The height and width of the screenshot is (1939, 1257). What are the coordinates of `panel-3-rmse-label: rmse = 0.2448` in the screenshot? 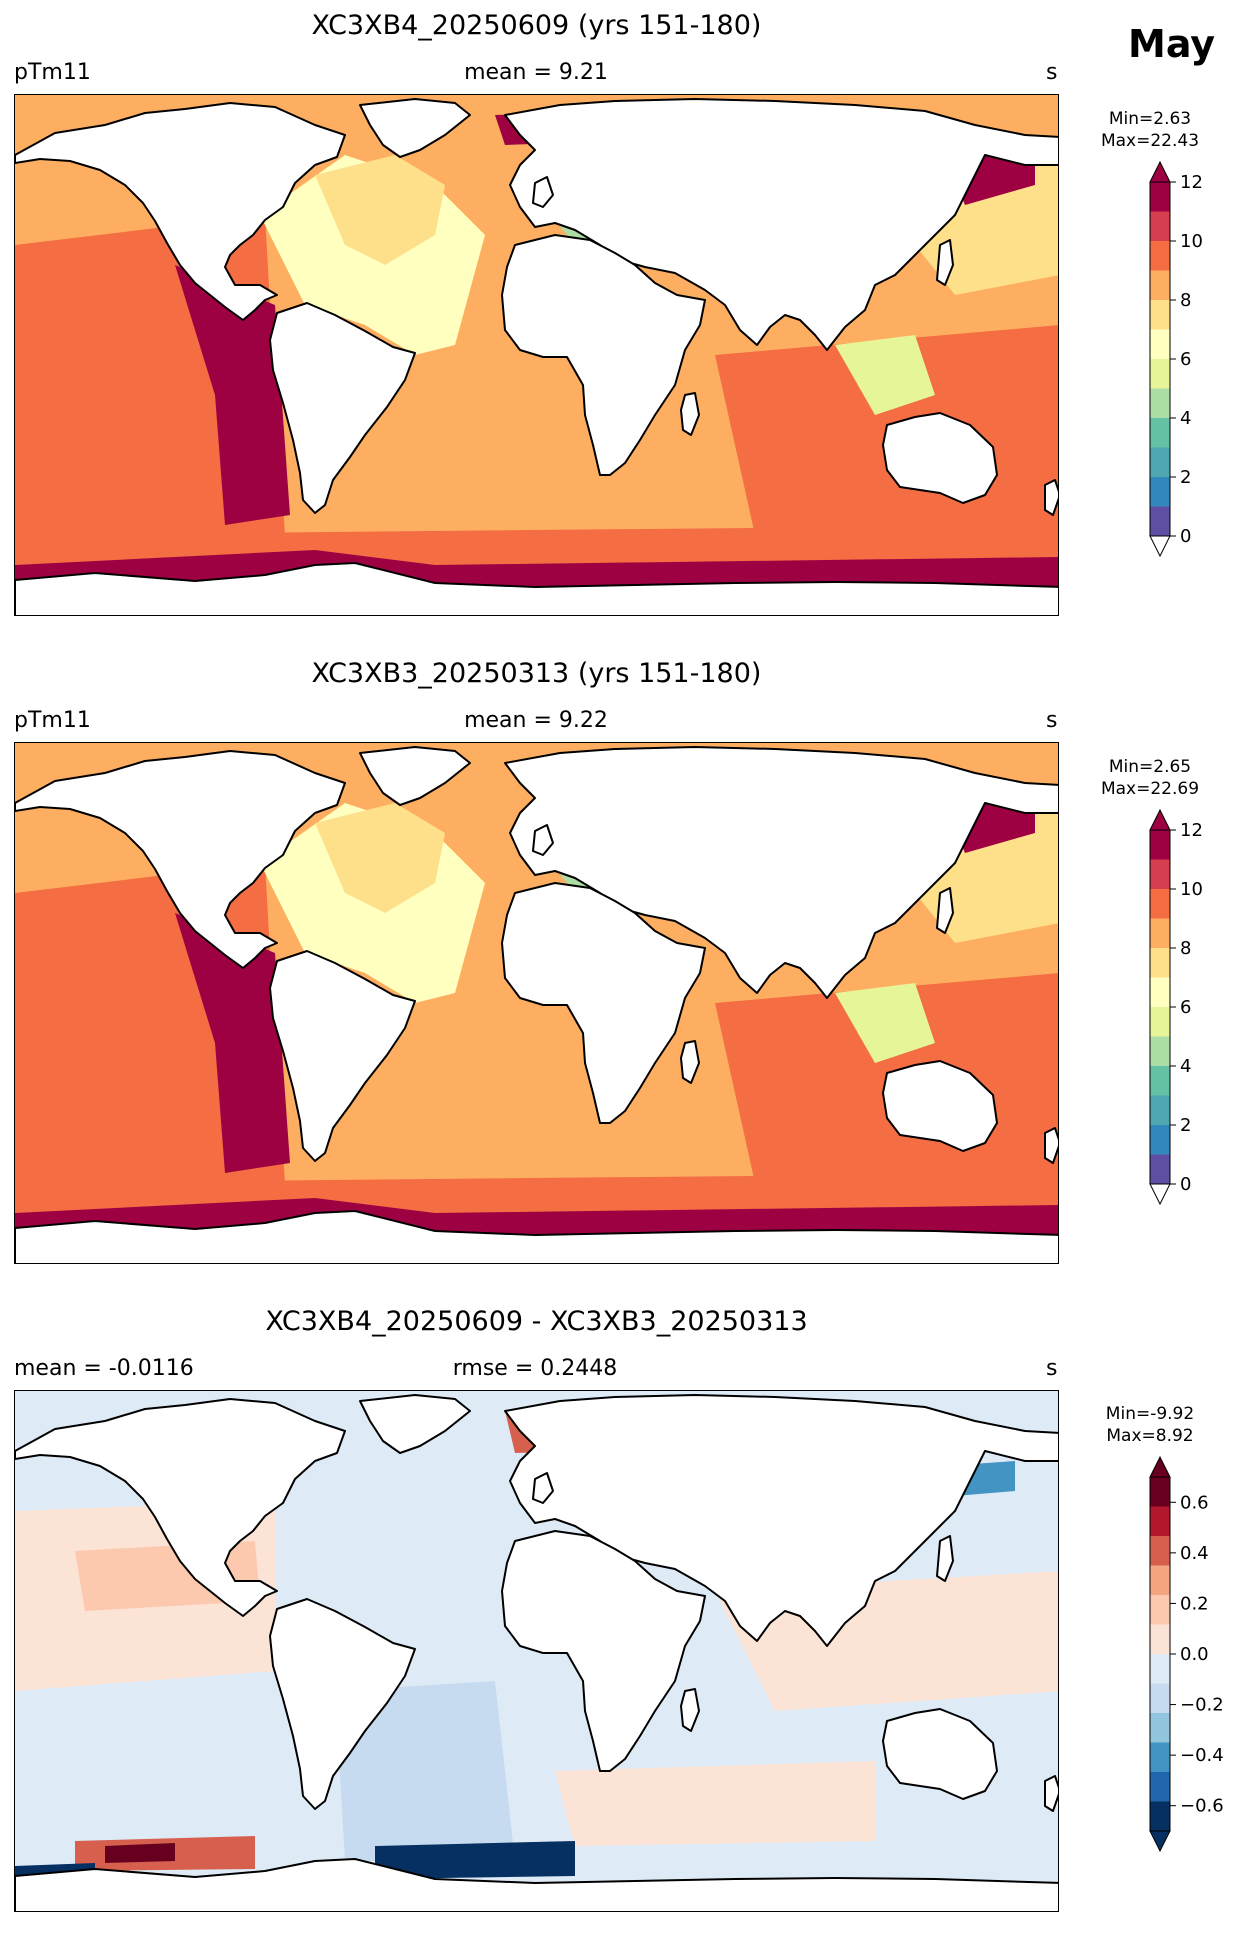 It's located at (535, 1368).